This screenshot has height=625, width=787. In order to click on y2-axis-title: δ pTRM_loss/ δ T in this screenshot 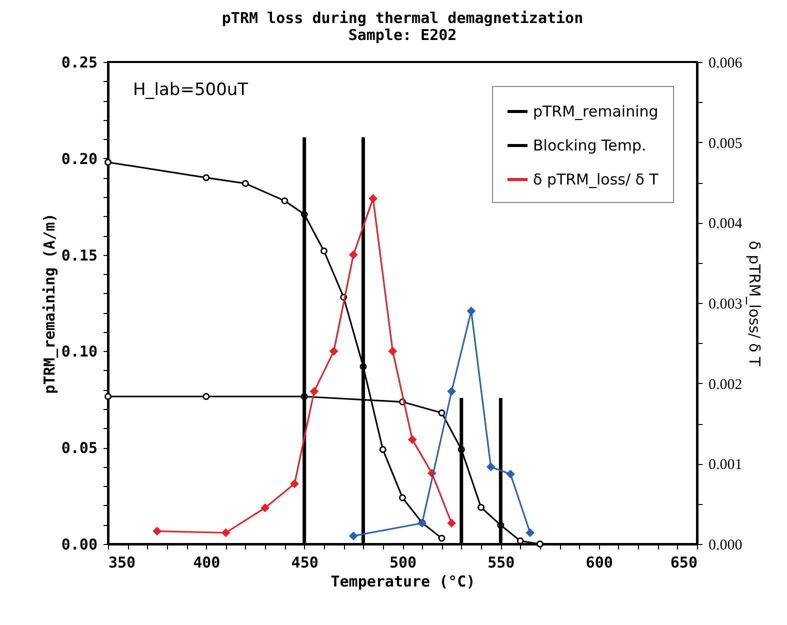, I will do `click(754, 304)`.